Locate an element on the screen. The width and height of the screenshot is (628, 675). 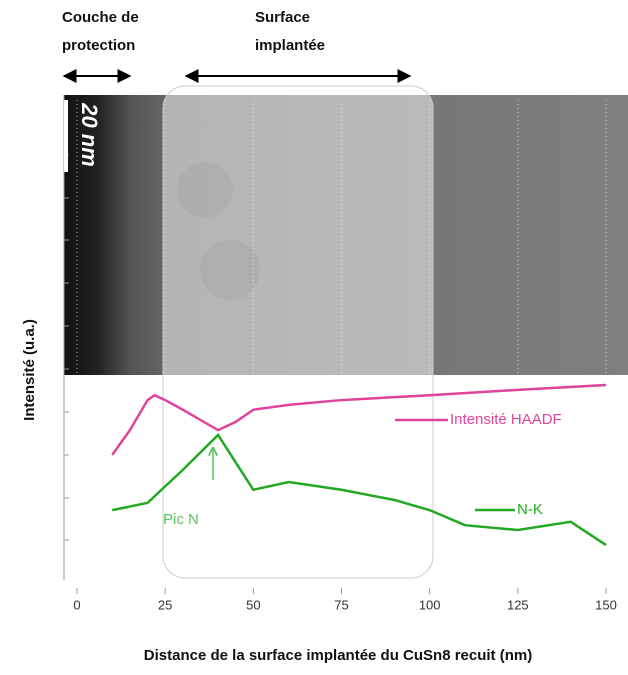
annotation: Pic N is located at coordinates (181, 519).